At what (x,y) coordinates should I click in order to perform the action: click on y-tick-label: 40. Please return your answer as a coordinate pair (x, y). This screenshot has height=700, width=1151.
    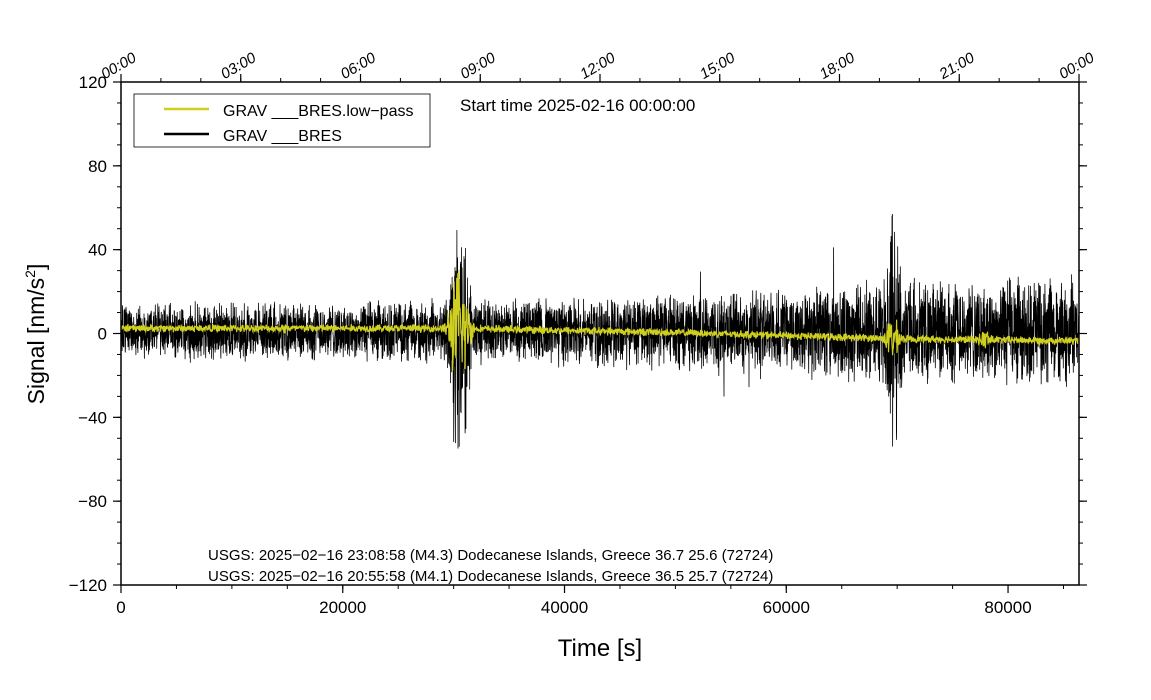
    Looking at the image, I should click on (97, 250).